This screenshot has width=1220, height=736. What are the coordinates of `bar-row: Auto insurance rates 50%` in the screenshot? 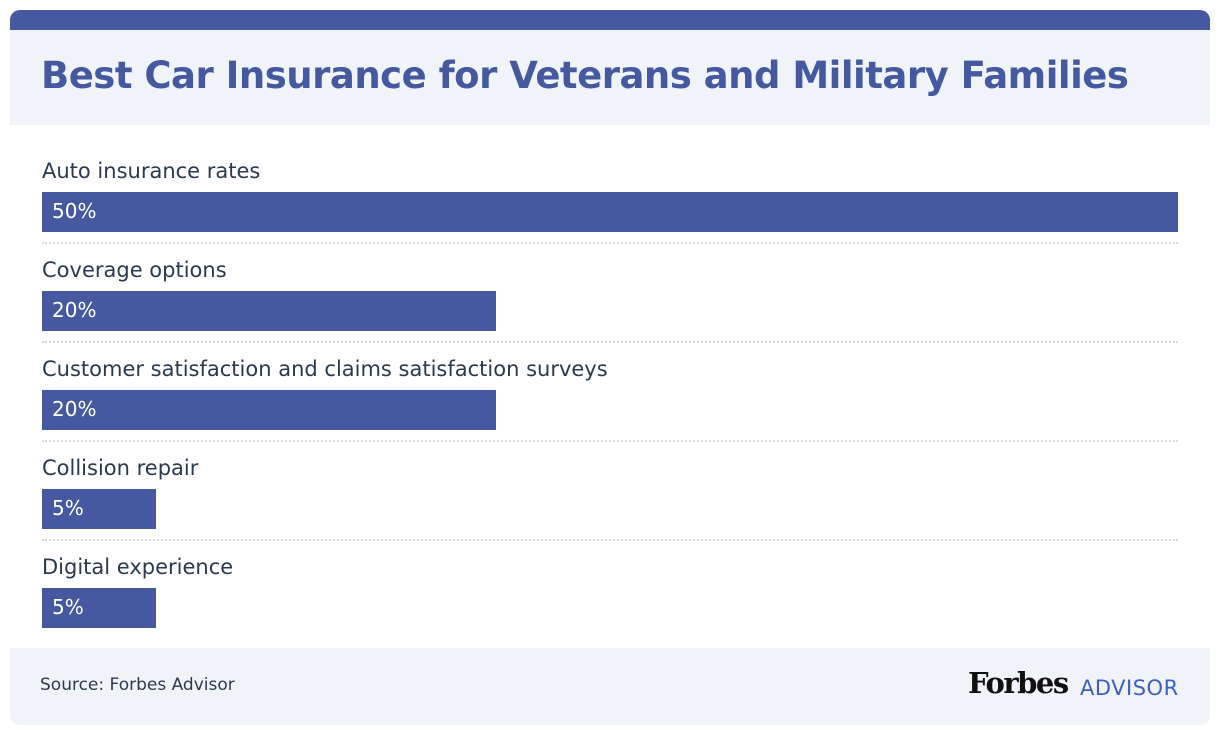 It's located at (610, 211).